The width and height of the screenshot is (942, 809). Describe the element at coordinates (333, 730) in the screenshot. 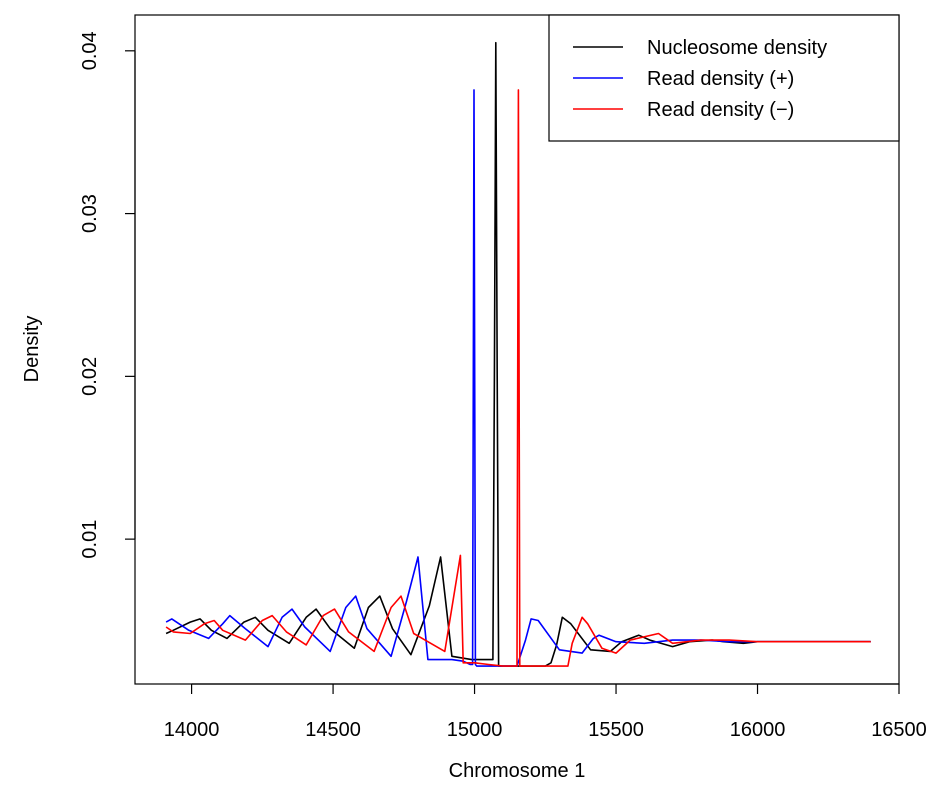

I see `x-tick-label: 14500` at that location.